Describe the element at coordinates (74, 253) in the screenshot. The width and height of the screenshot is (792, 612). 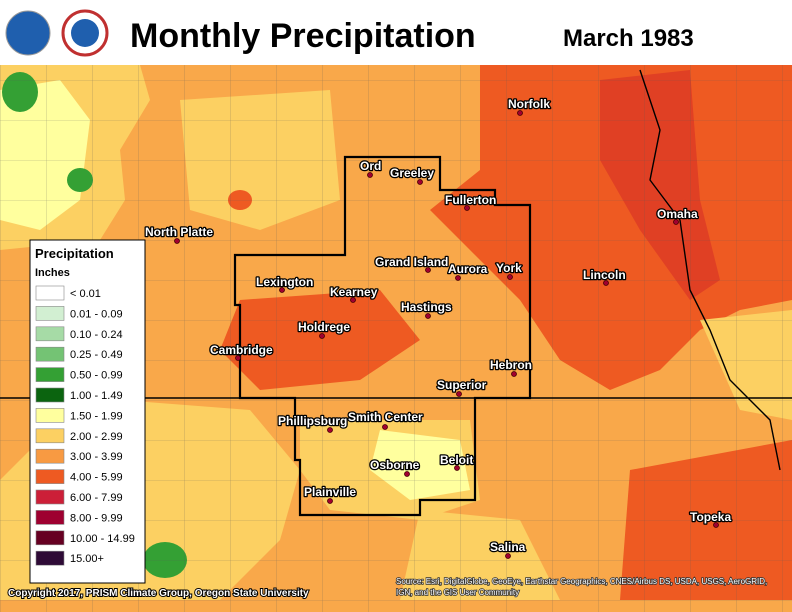
I see `legend-title: Precipitation` at that location.